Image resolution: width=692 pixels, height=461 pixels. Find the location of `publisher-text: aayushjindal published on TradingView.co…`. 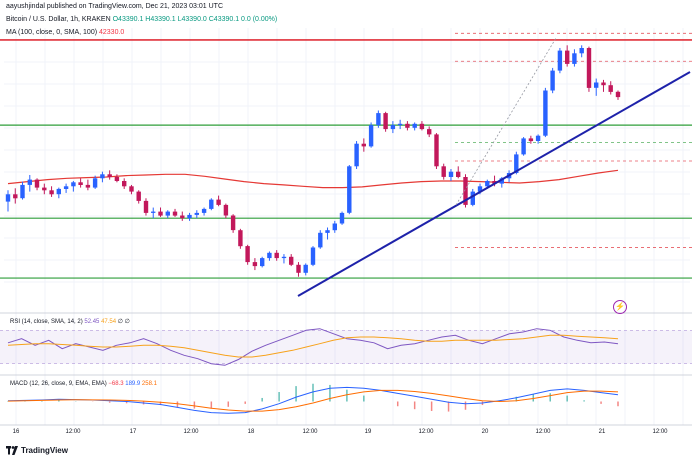

publisher-text: aayushjindal published on TradingView.co… is located at coordinates (115, 6).